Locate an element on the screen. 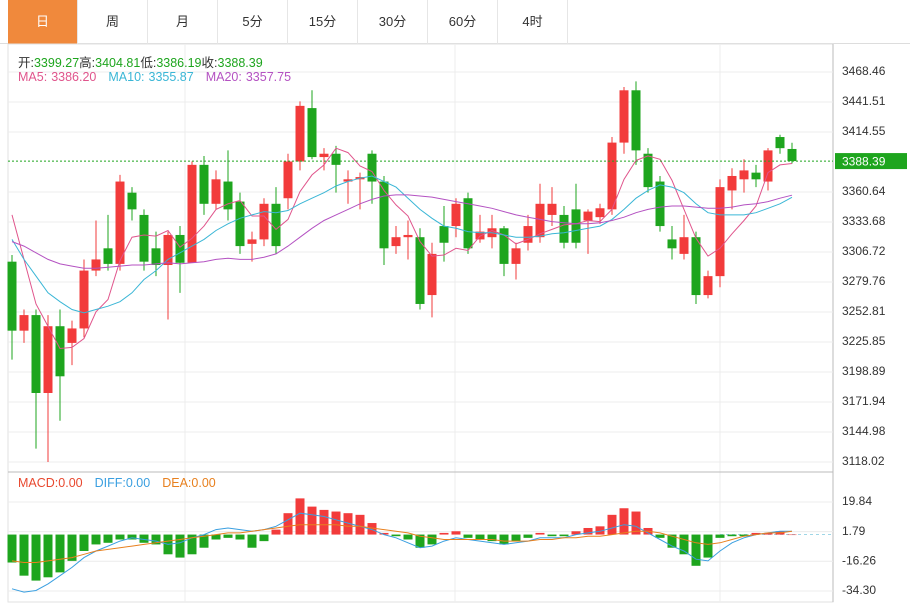  ohlc-legend: 开:3399.27 高:3404.81 低:3386.19 收:3388.39 is located at coordinates (140, 61).